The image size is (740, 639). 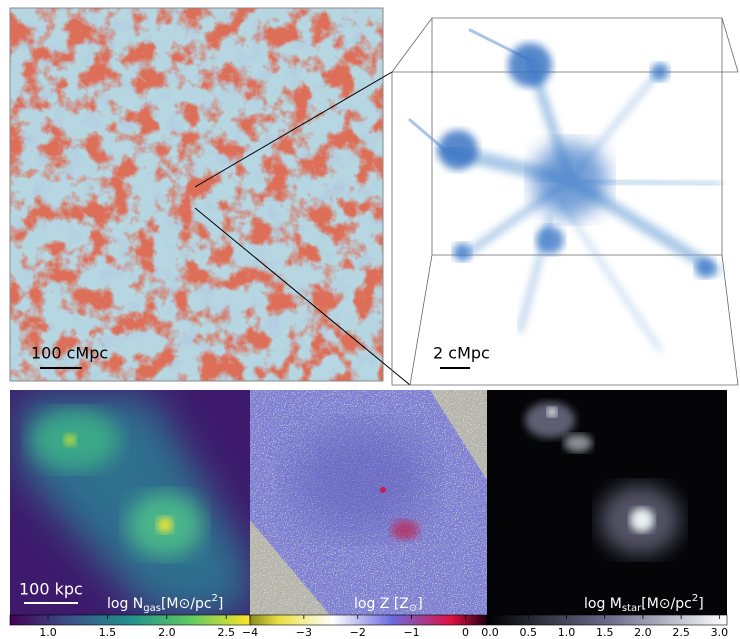 I want to click on panel-label: log Ngas[M⊙/pc2], so click(x=165, y=603).